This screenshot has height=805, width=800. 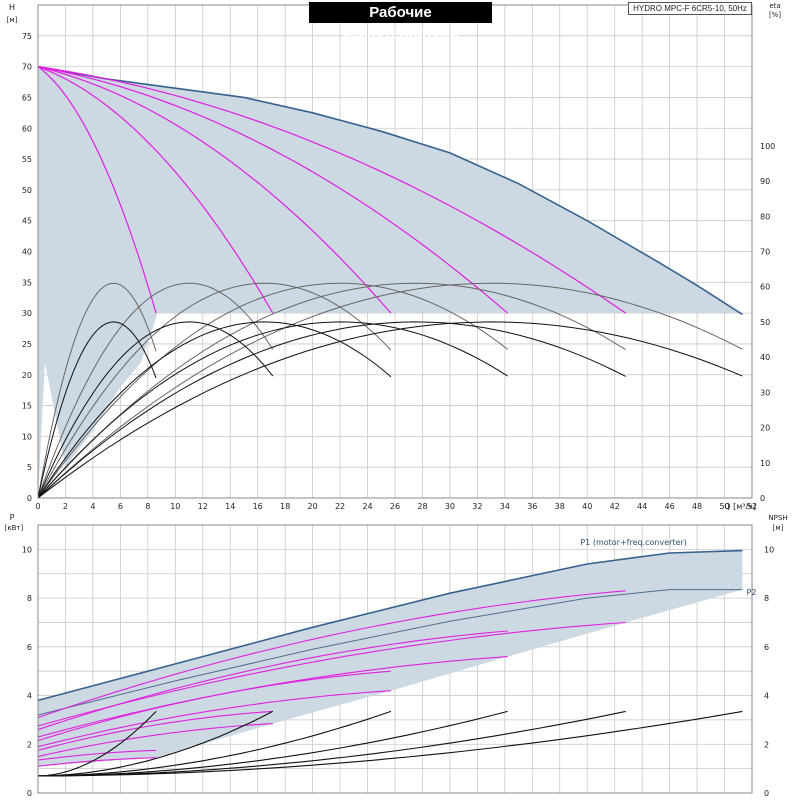 I want to click on y2-tick-label: 90, so click(x=765, y=181).